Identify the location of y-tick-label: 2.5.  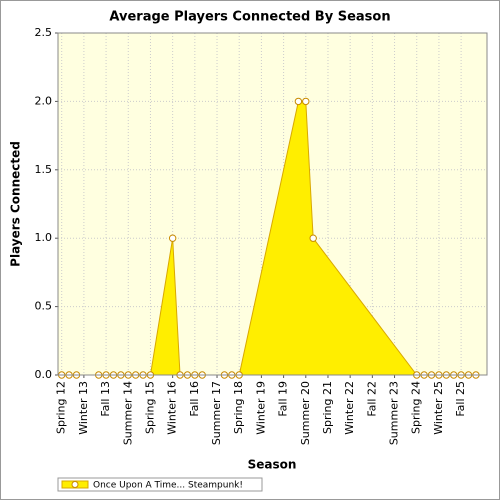
(44, 32).